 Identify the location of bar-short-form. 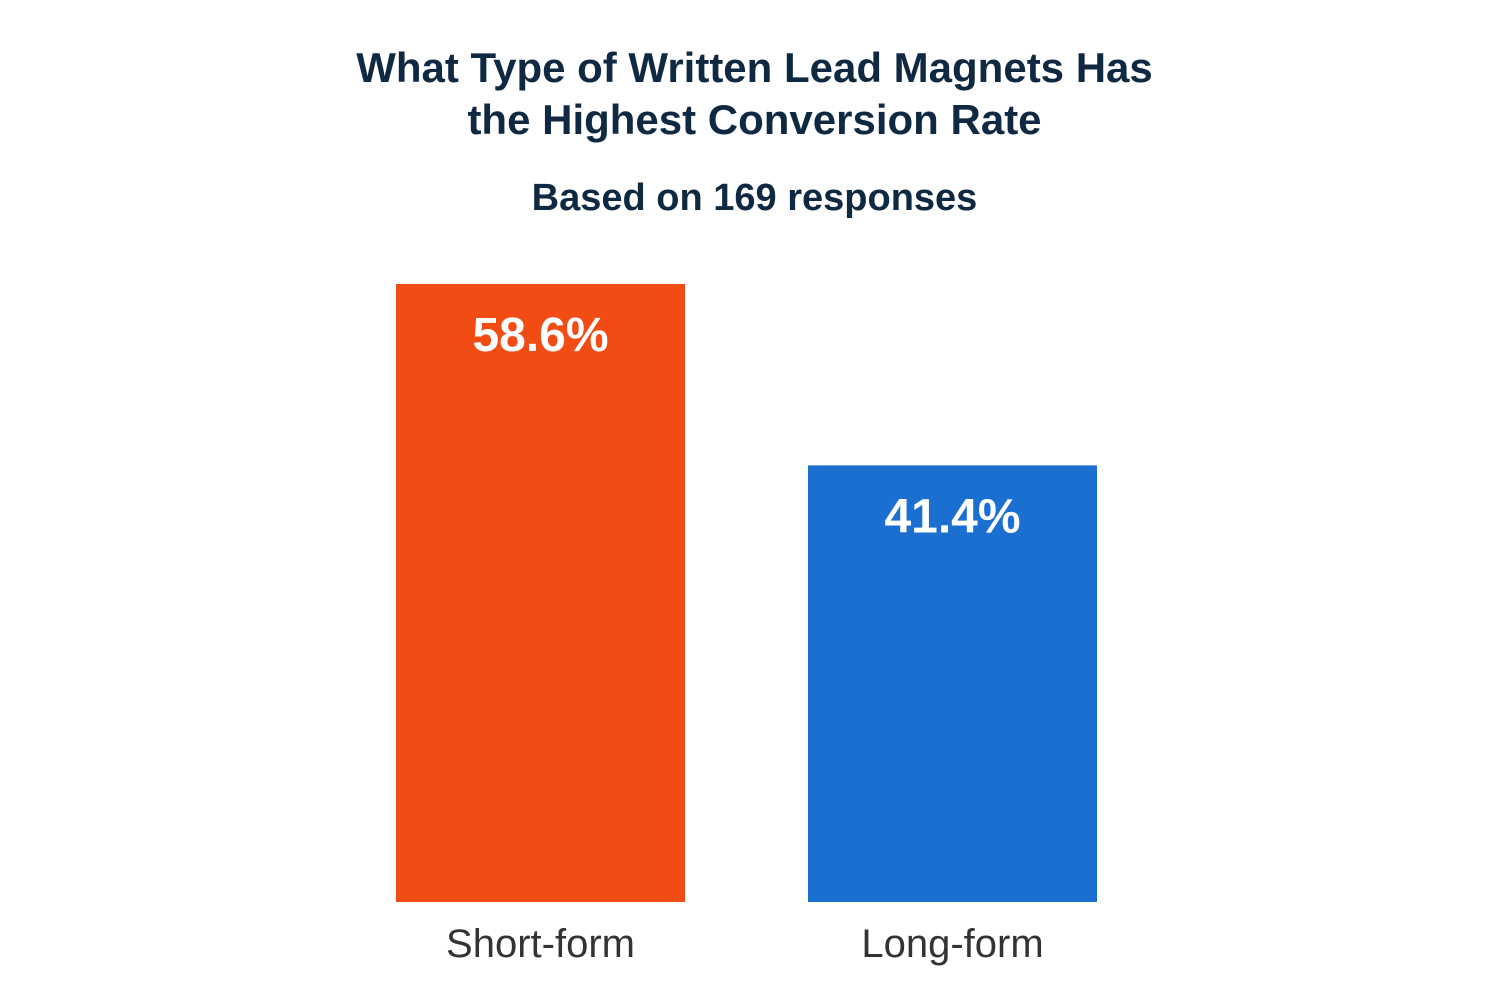
(540, 593).